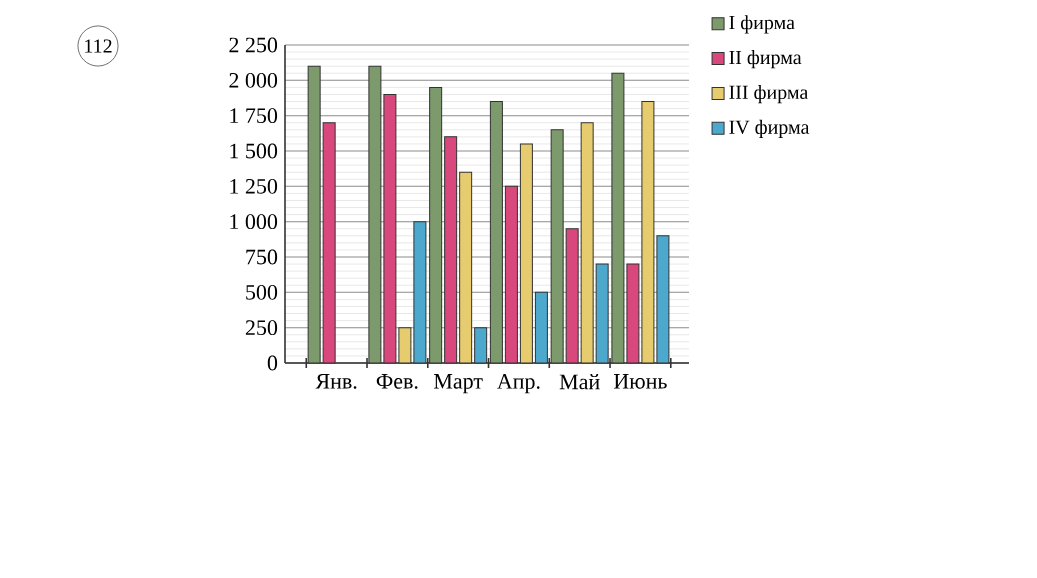 This screenshot has height=578, width=1037. What do you see at coordinates (518, 384) in the screenshot?
I see `x-tick-label: Апр.` at bounding box center [518, 384].